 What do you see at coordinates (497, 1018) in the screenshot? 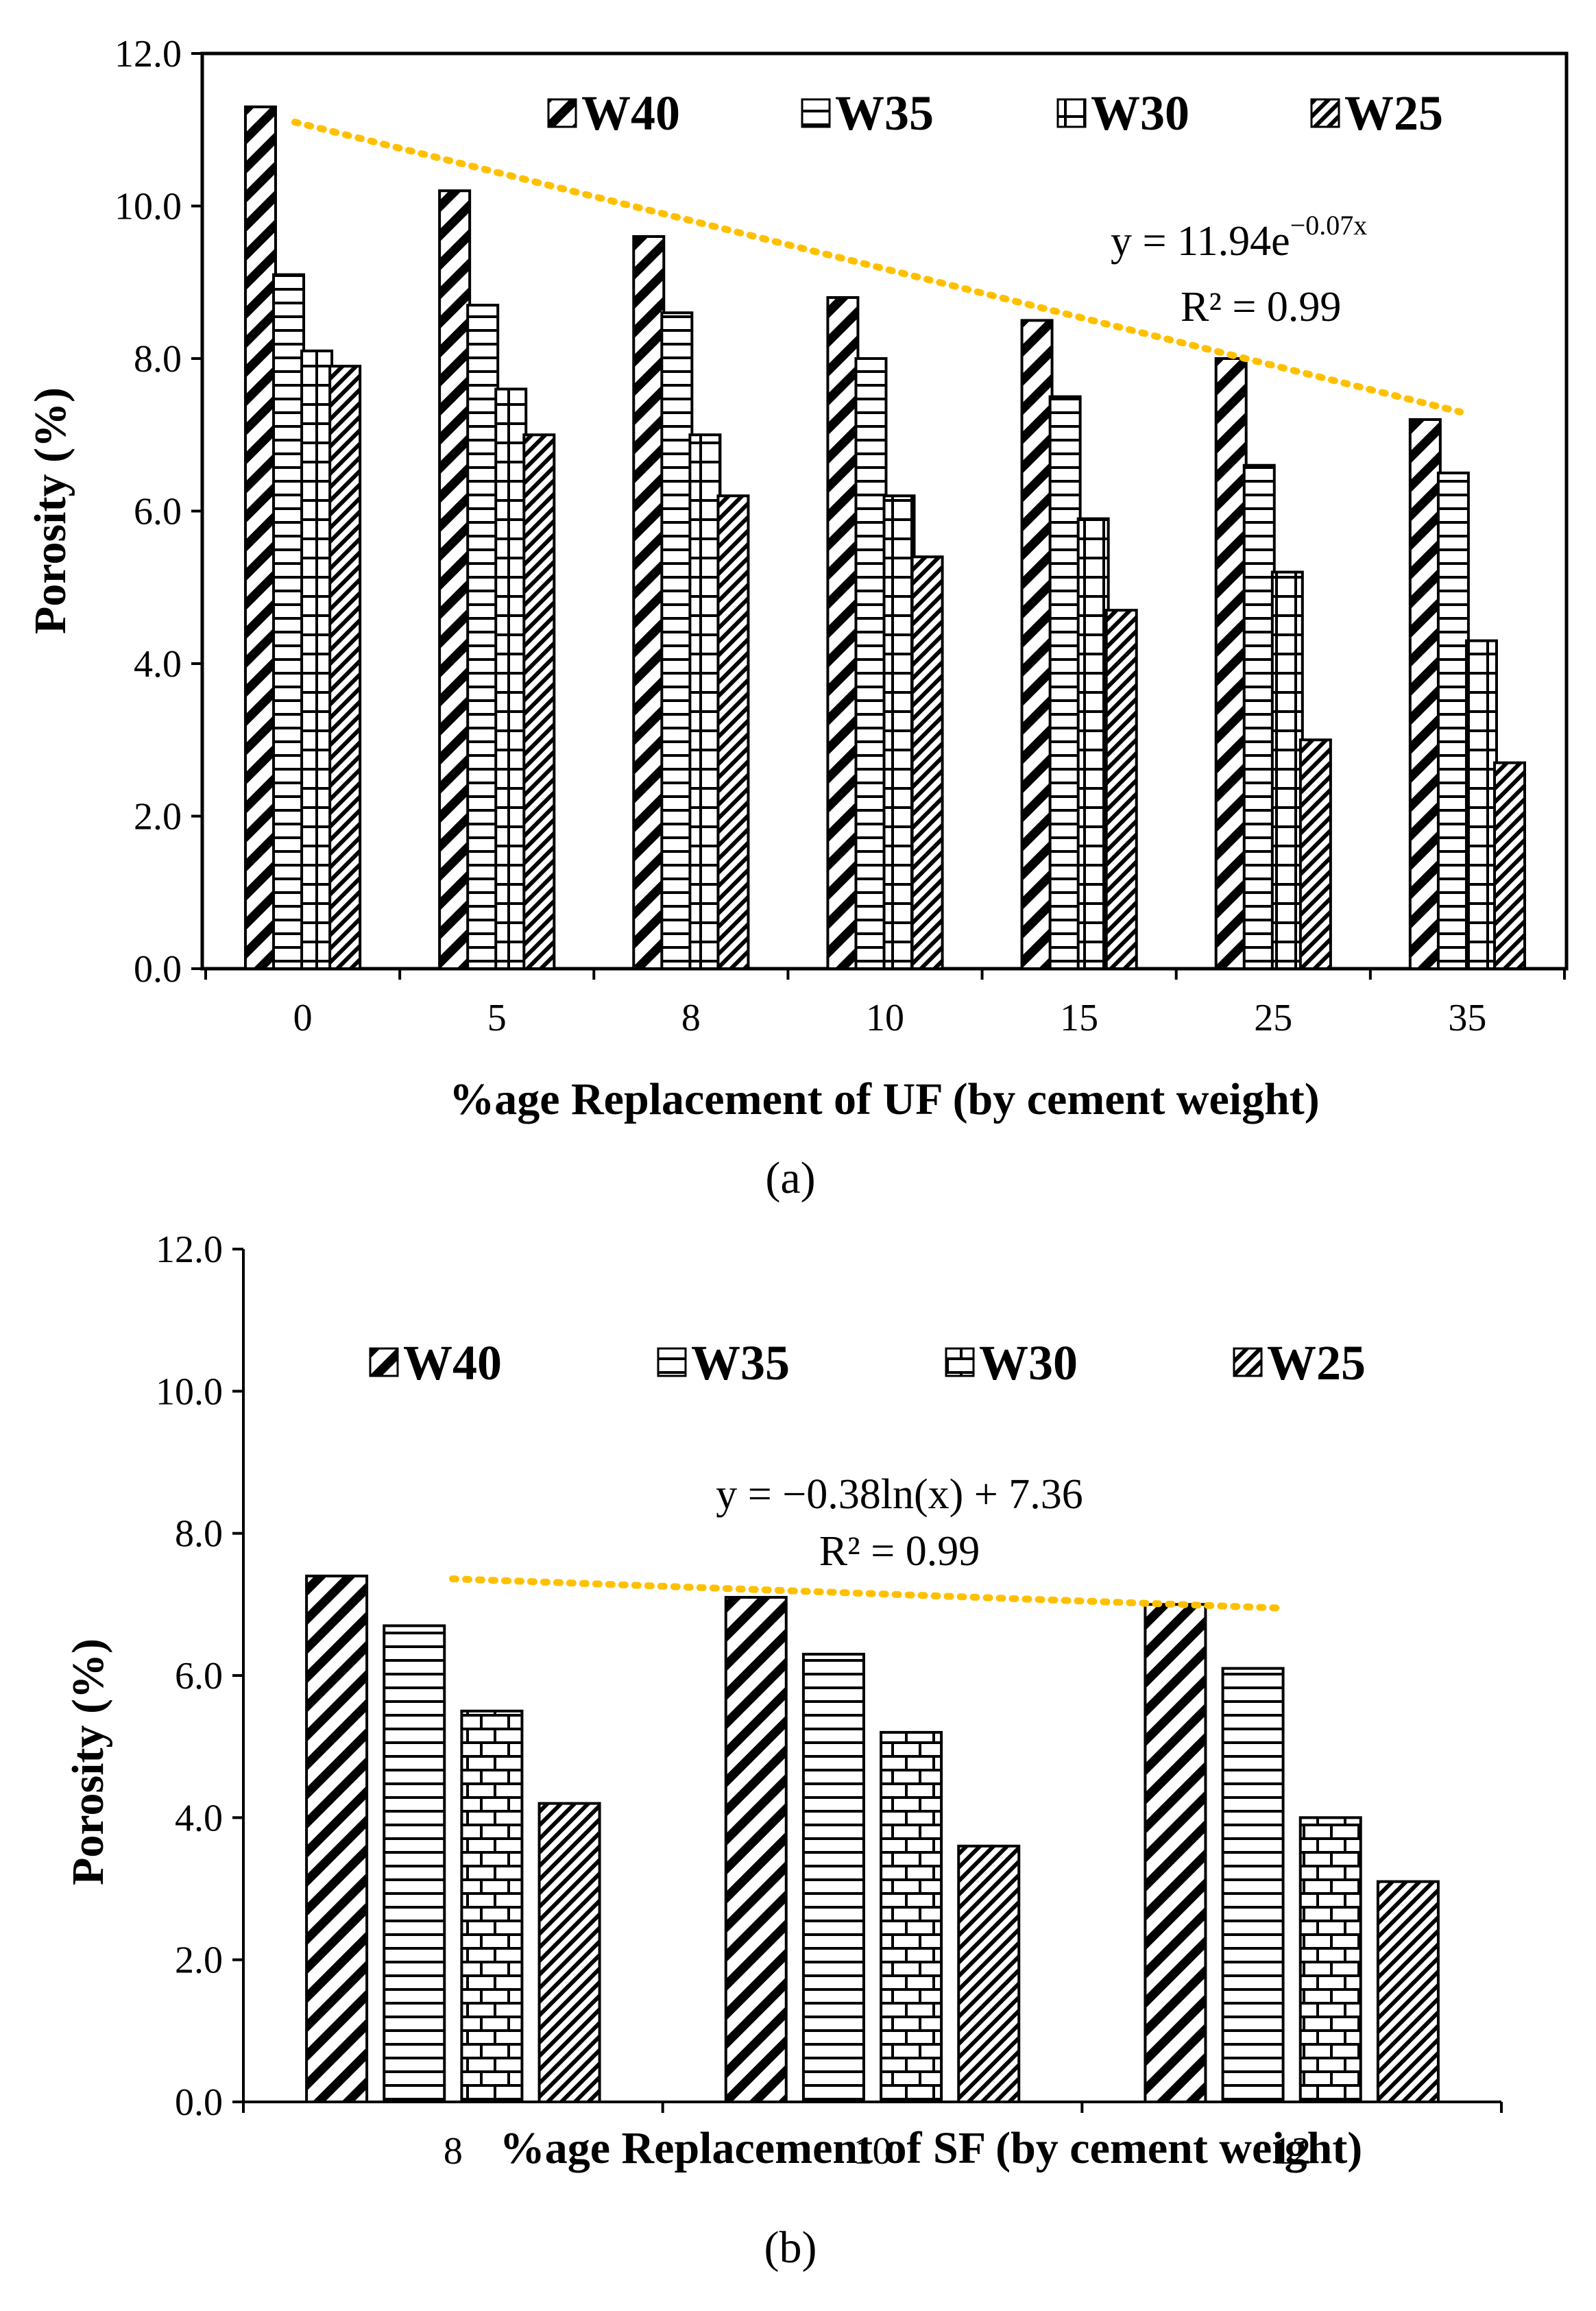
I see `x-tick-label: 5` at bounding box center [497, 1018].